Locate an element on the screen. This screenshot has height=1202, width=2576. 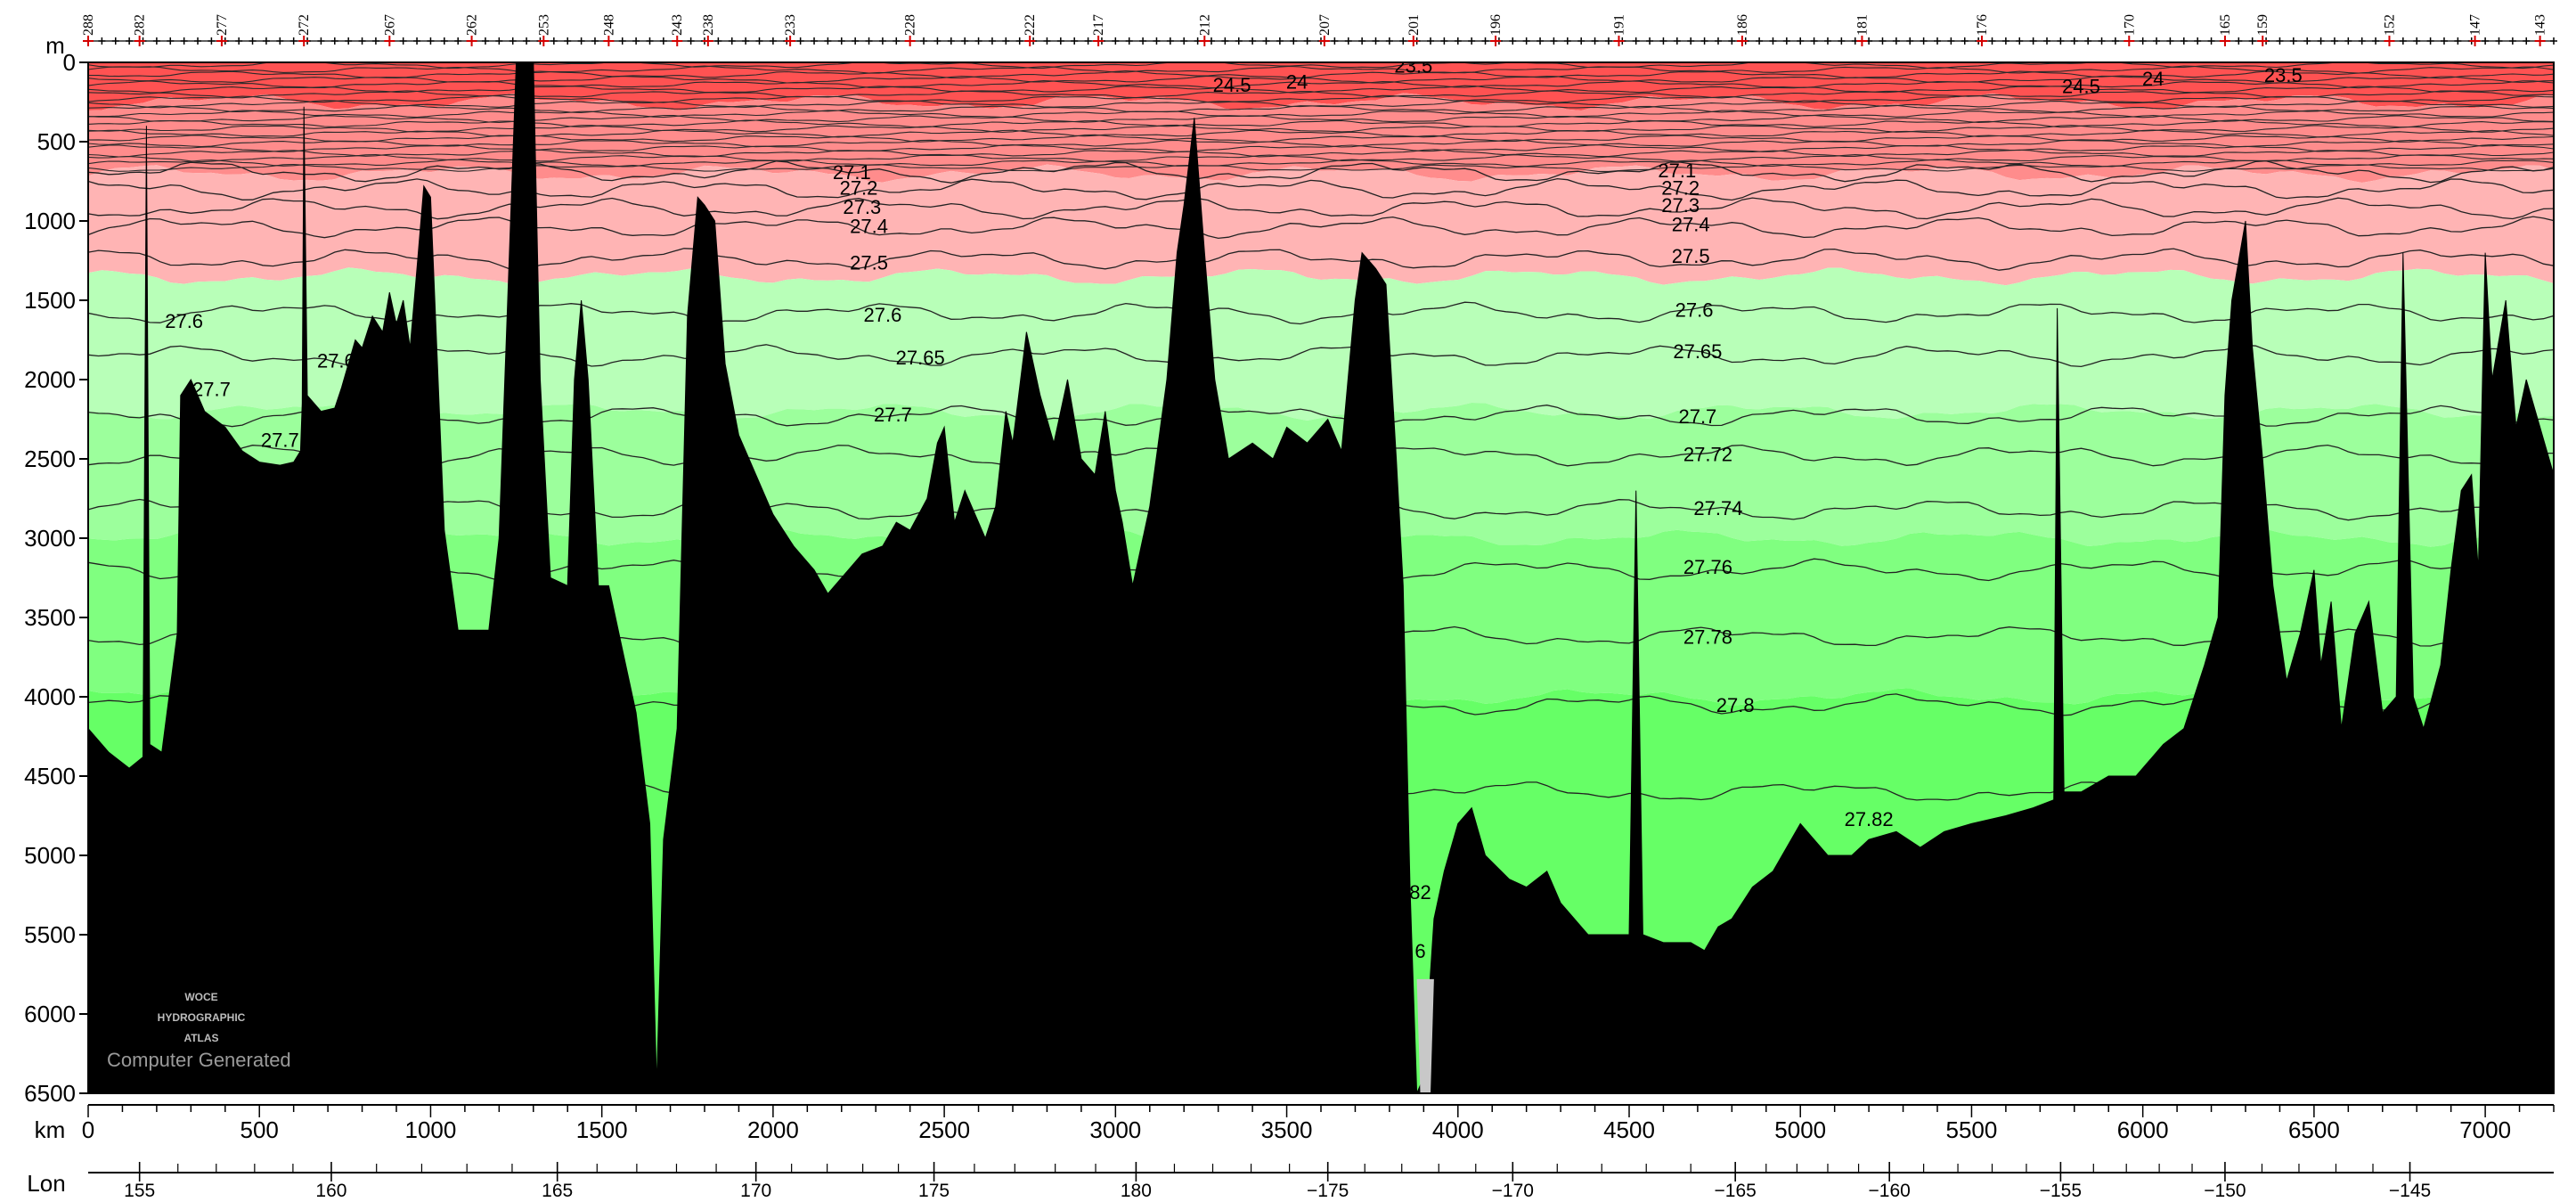
contour-label: 27.76 is located at coordinates (1708, 567).